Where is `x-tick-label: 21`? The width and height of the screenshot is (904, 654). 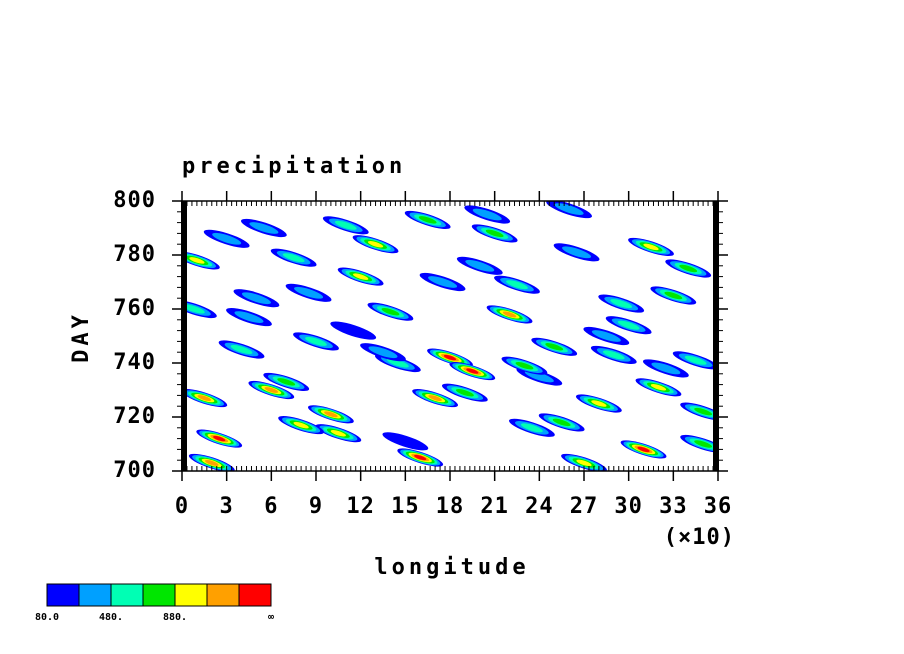
x-tick-label: 21 is located at coordinates (494, 506).